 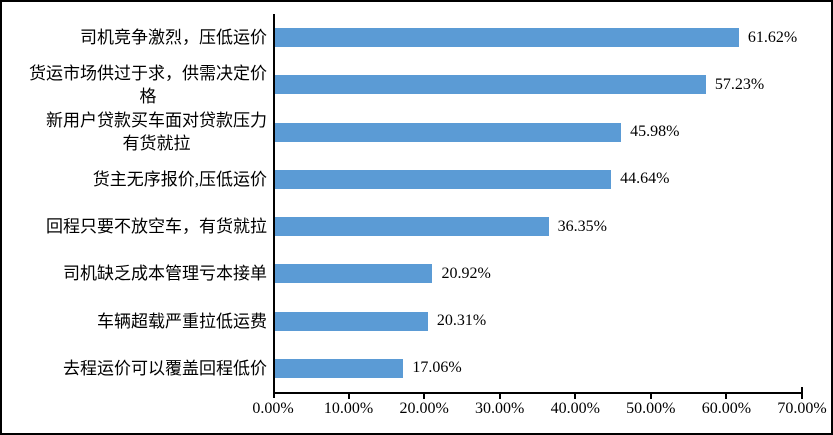 What do you see at coordinates (655, 132) in the screenshot?
I see `bar-value-label: 45.98%` at bounding box center [655, 132].